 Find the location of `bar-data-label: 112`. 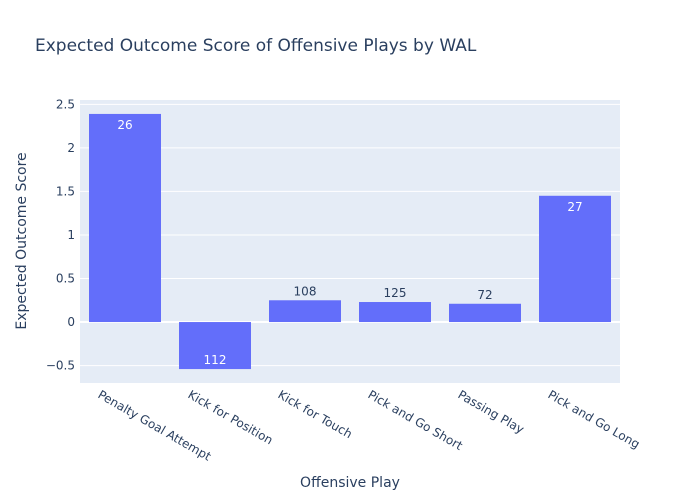

bar-data-label: 112 is located at coordinates (215, 360).